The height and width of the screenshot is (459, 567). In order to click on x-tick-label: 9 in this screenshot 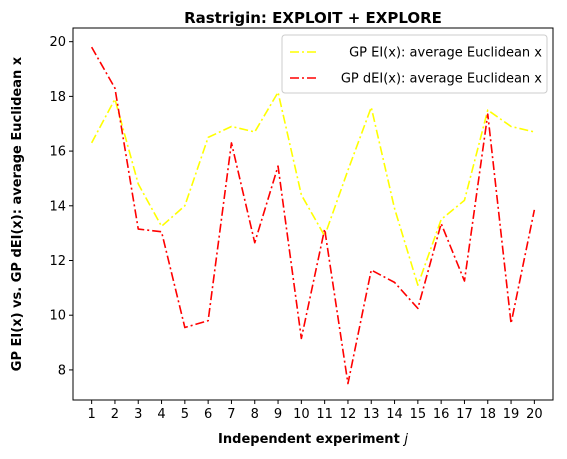, I will do `click(278, 414)`.